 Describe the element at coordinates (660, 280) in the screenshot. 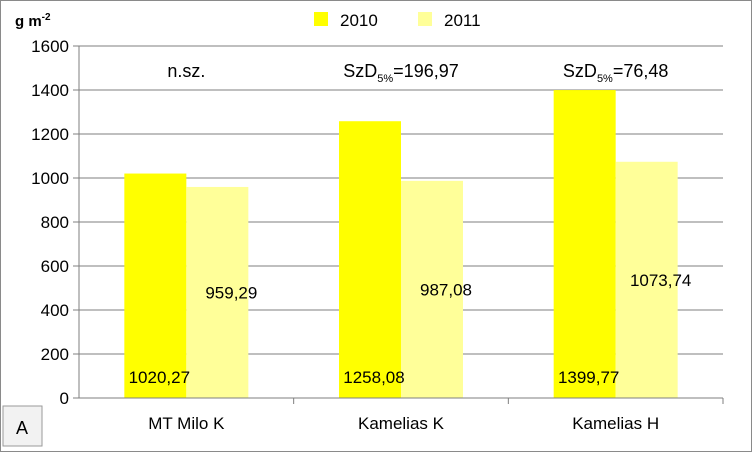

I see `data-label: 1073,74` at that location.